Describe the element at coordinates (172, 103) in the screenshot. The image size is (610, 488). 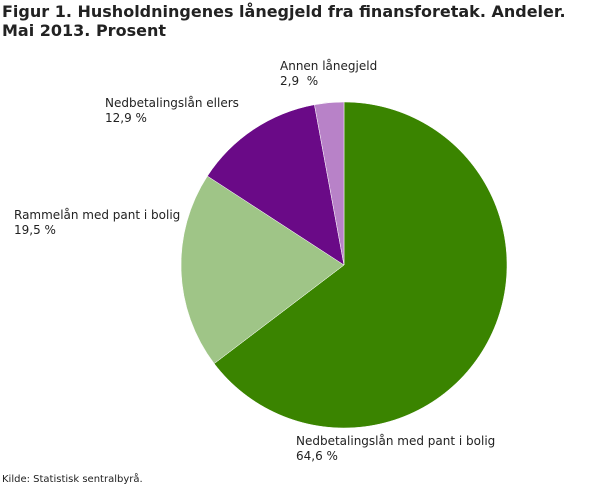
I see `slice-label: Nedbetalingslån ellers` at that location.